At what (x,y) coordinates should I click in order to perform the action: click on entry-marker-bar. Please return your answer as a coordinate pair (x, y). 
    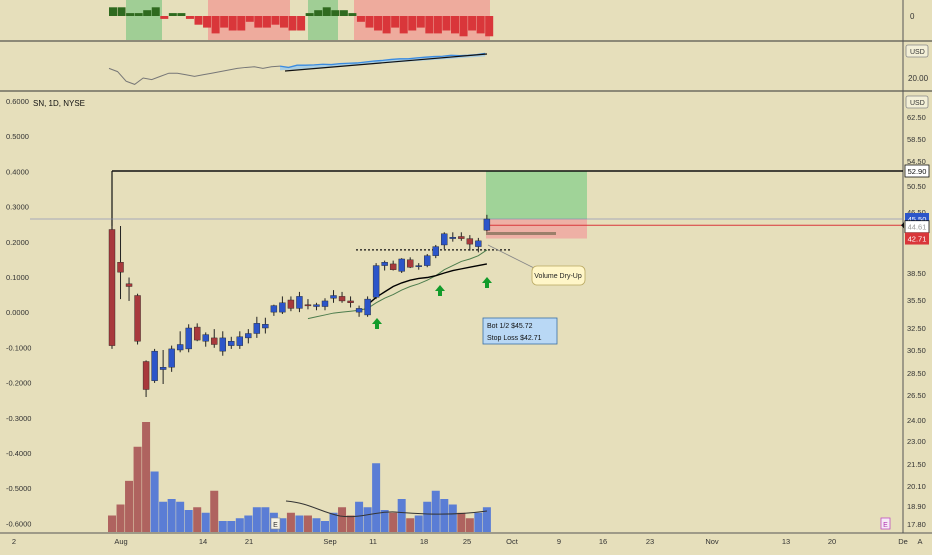
    Looking at the image, I should click on (521, 233).